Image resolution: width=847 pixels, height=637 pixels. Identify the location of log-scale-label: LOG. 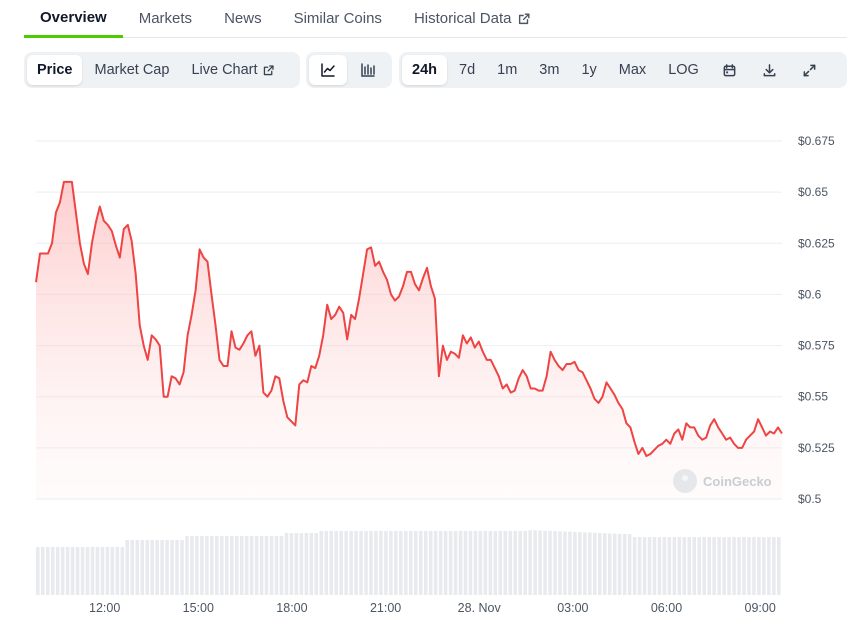
(683, 70).